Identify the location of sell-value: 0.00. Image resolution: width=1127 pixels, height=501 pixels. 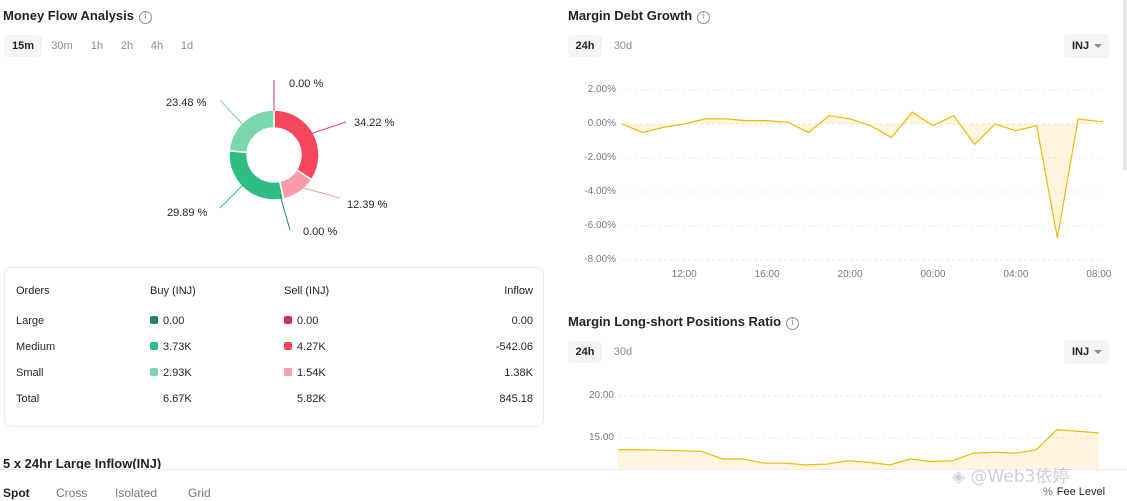
(308, 321).